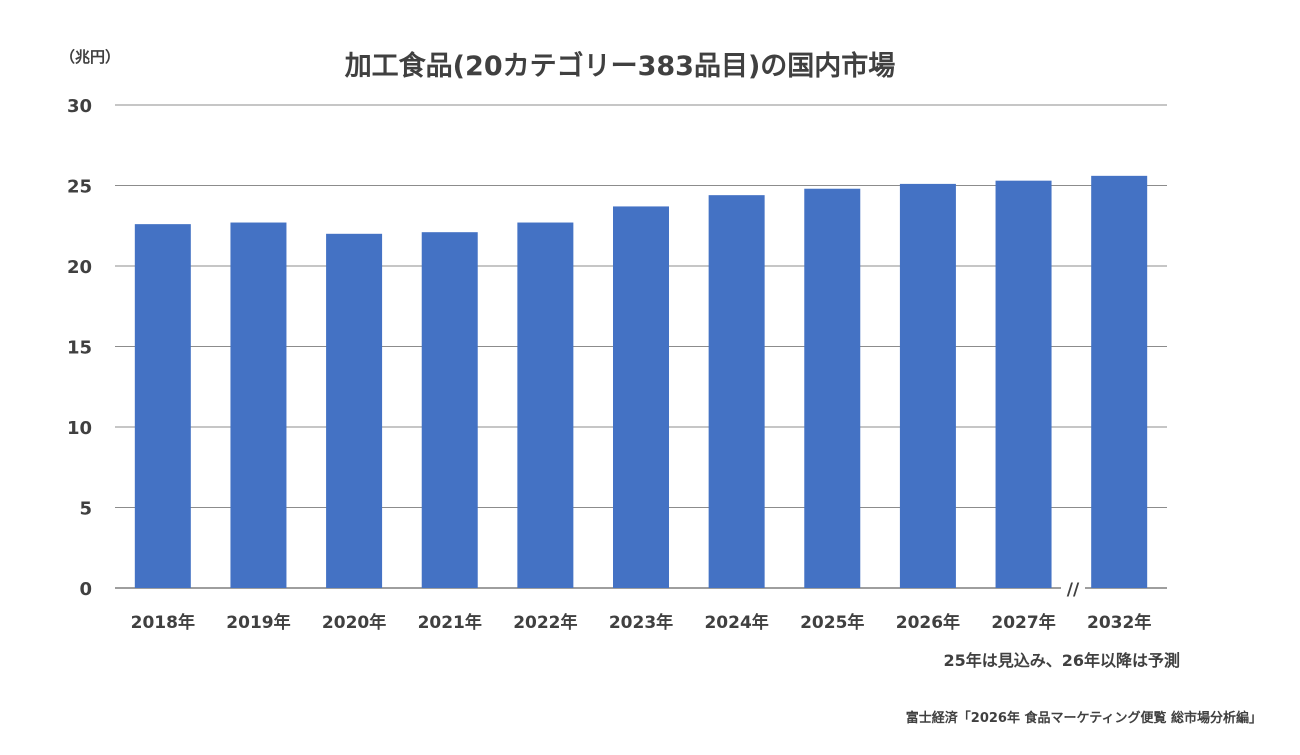 This screenshot has height=755, width=1300. I want to click on x-tick-label: 2019年, so click(258, 622).